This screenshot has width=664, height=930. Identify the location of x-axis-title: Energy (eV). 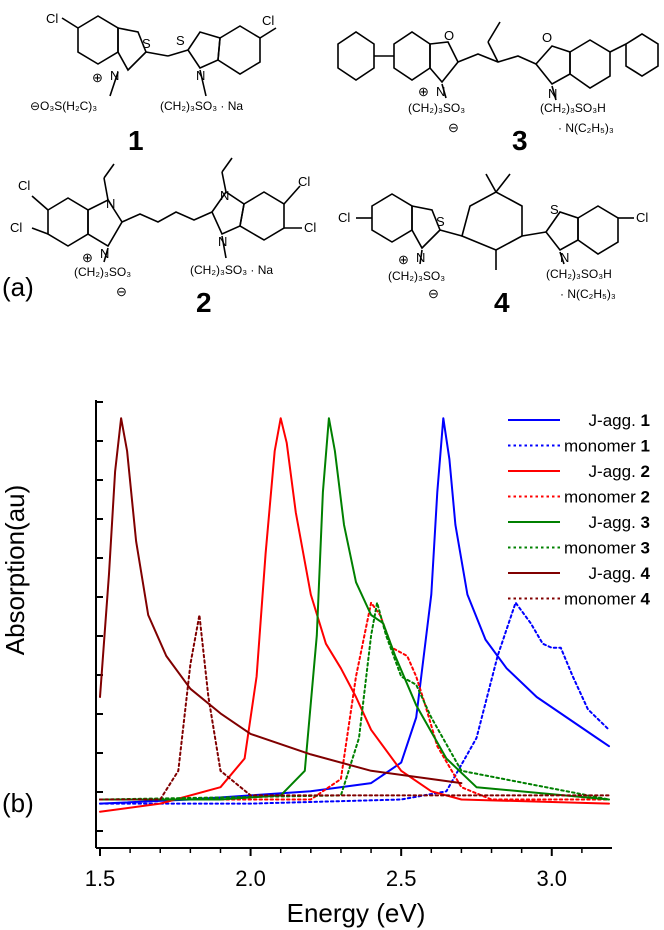
(356, 913).